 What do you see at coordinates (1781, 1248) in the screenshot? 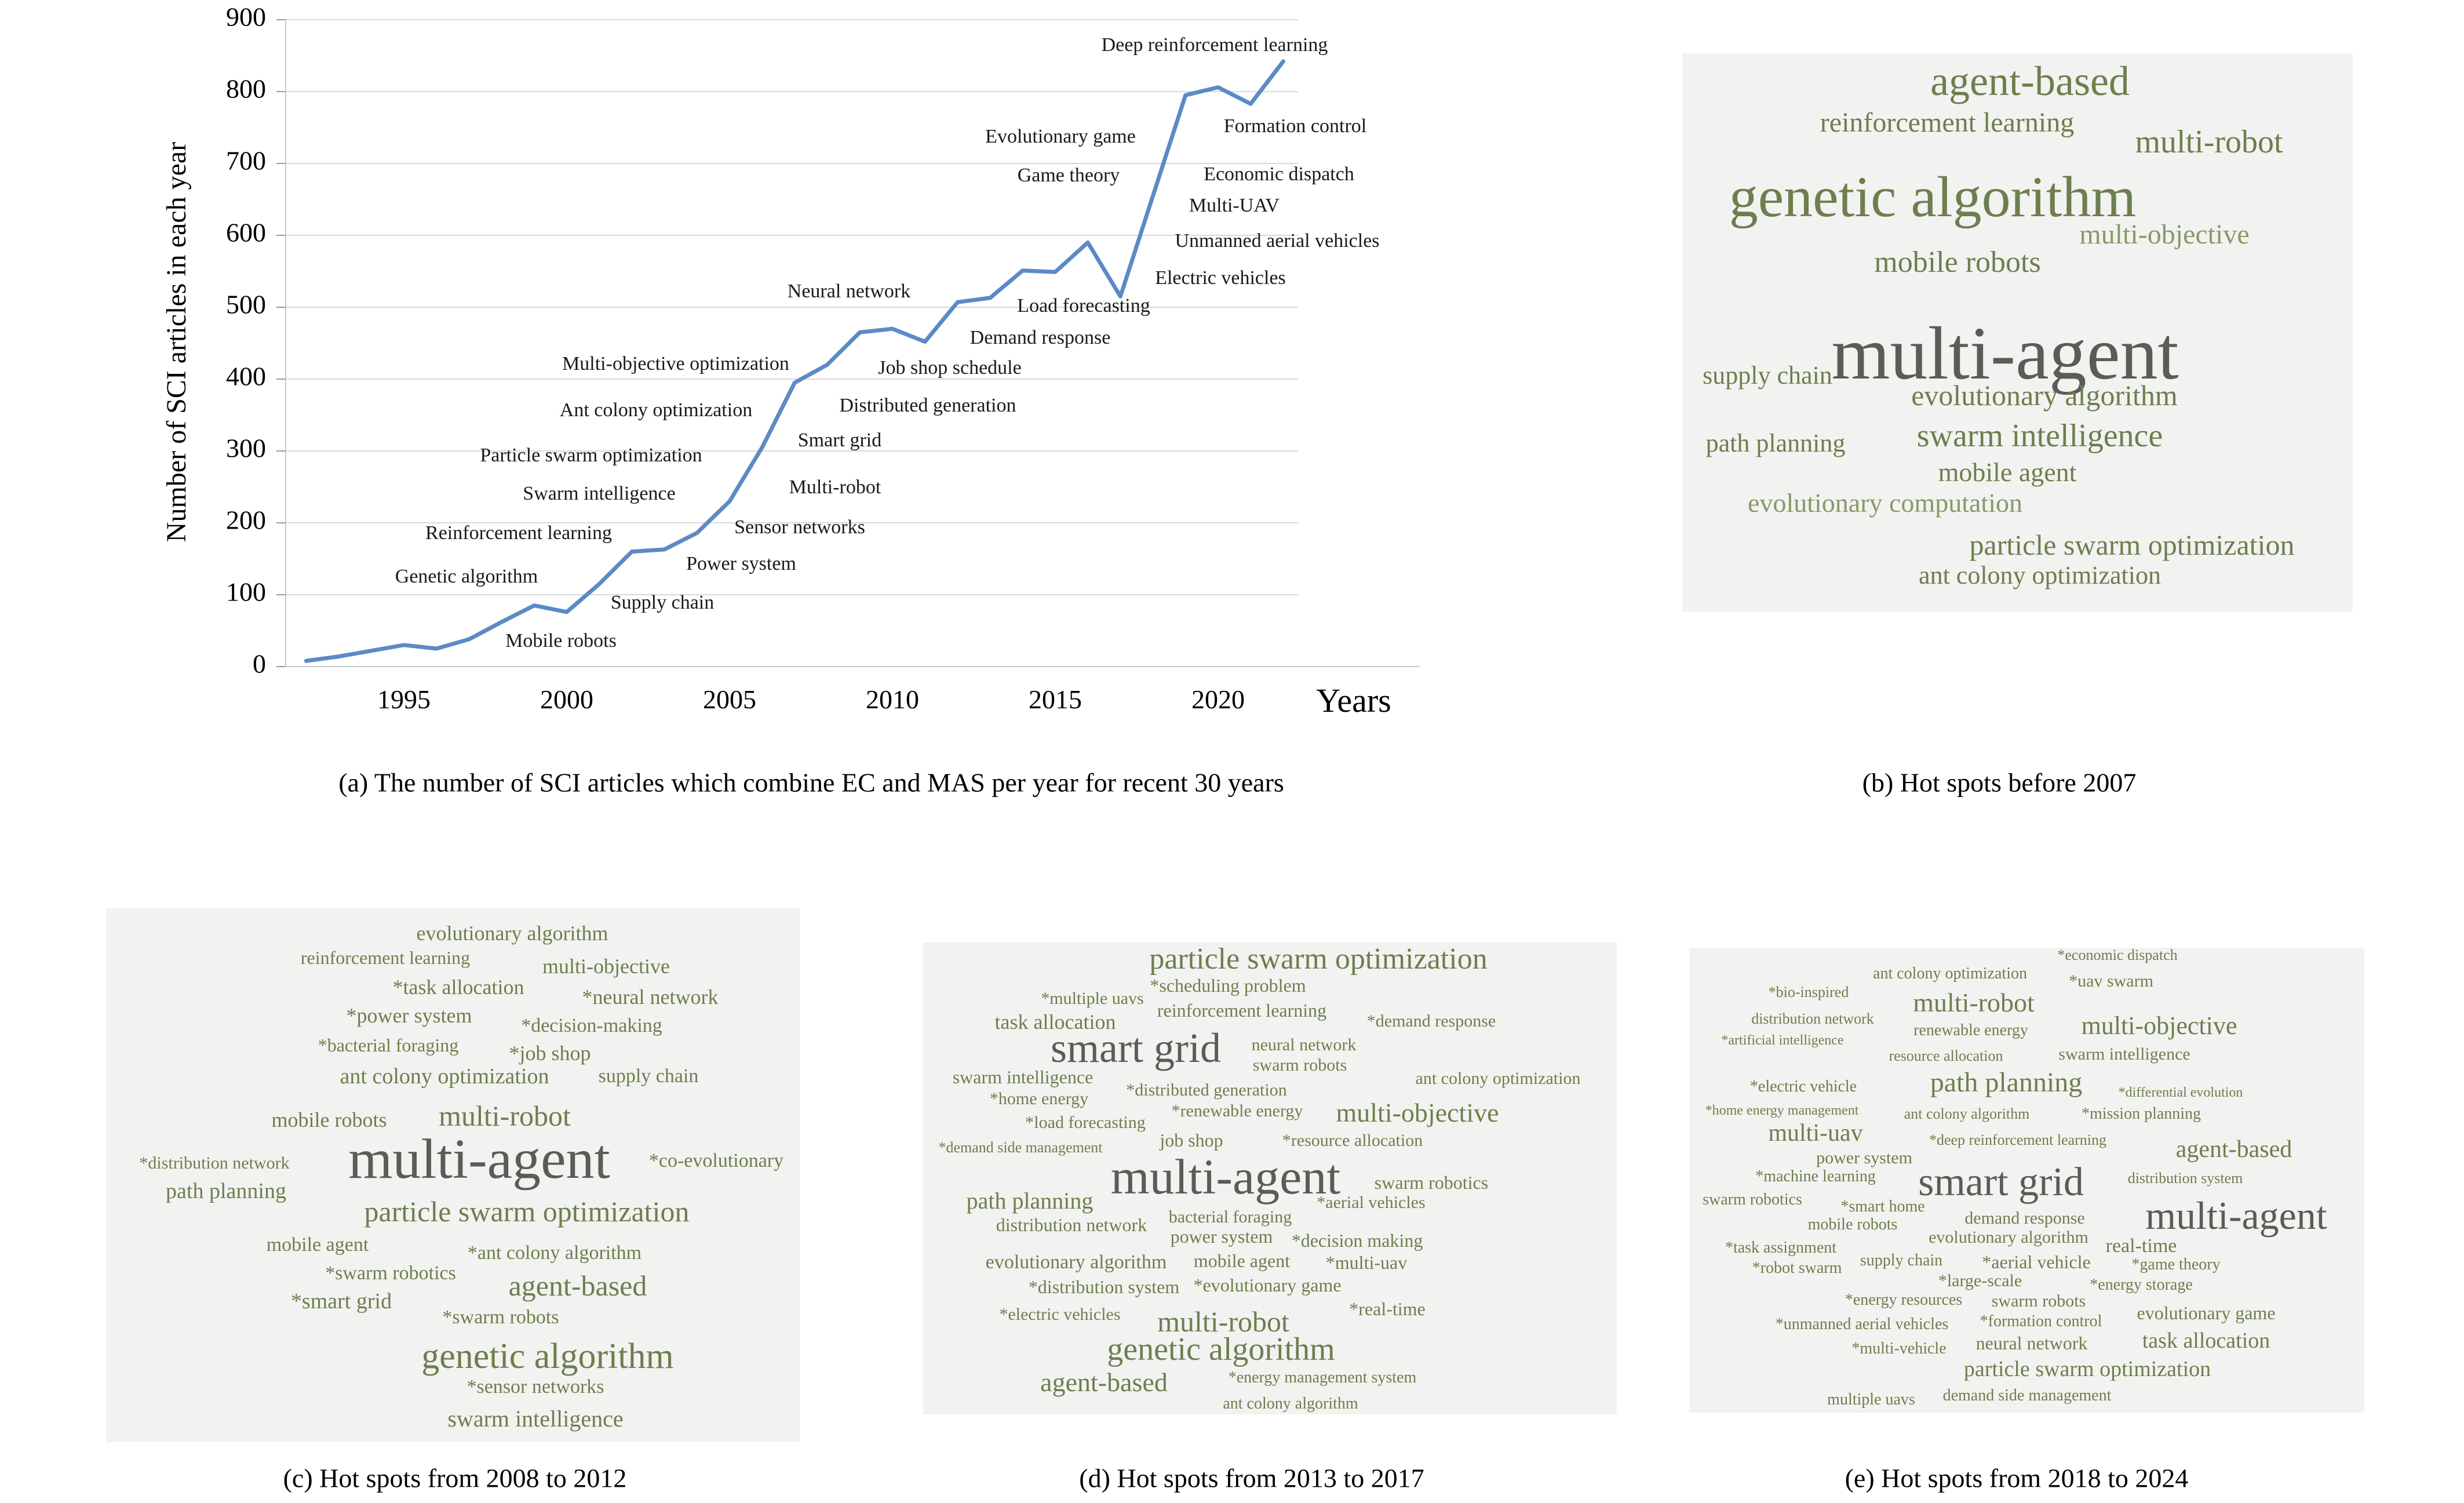
I see `wordcloud-word: *task assignment` at bounding box center [1781, 1248].